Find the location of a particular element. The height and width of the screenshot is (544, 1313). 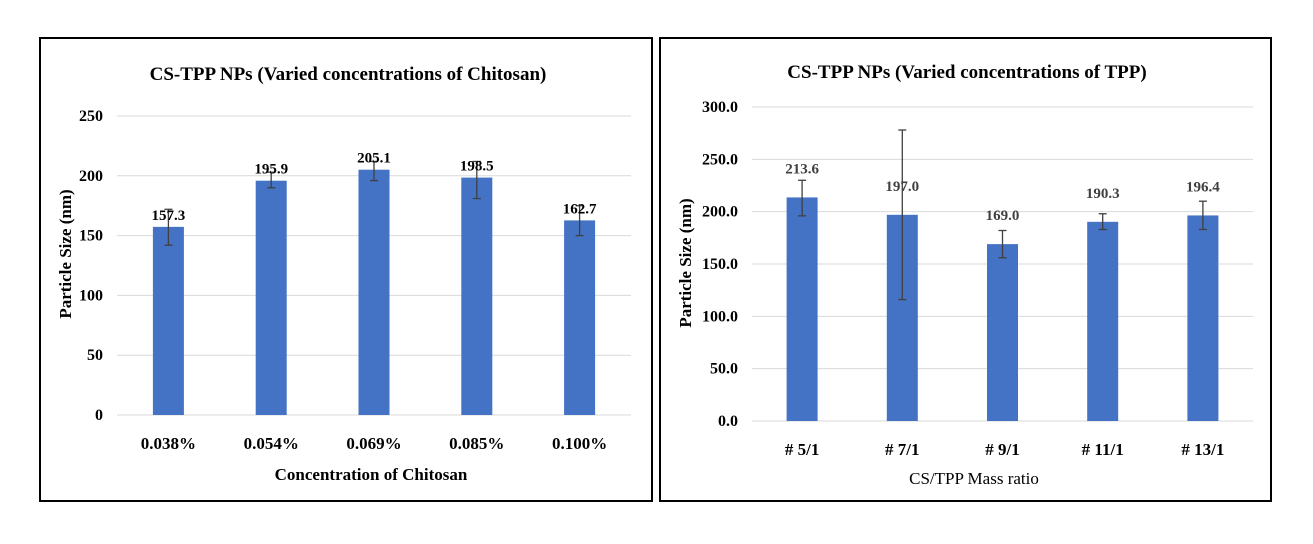

data-label: 190.3 is located at coordinates (1103, 194).